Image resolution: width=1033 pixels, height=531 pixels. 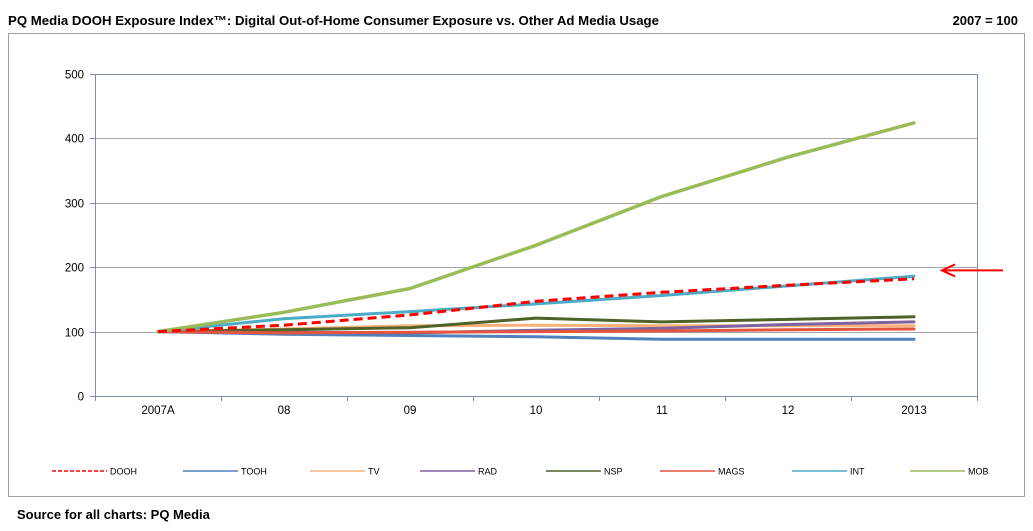 I want to click on y-tick-label: 200, so click(x=74, y=269).